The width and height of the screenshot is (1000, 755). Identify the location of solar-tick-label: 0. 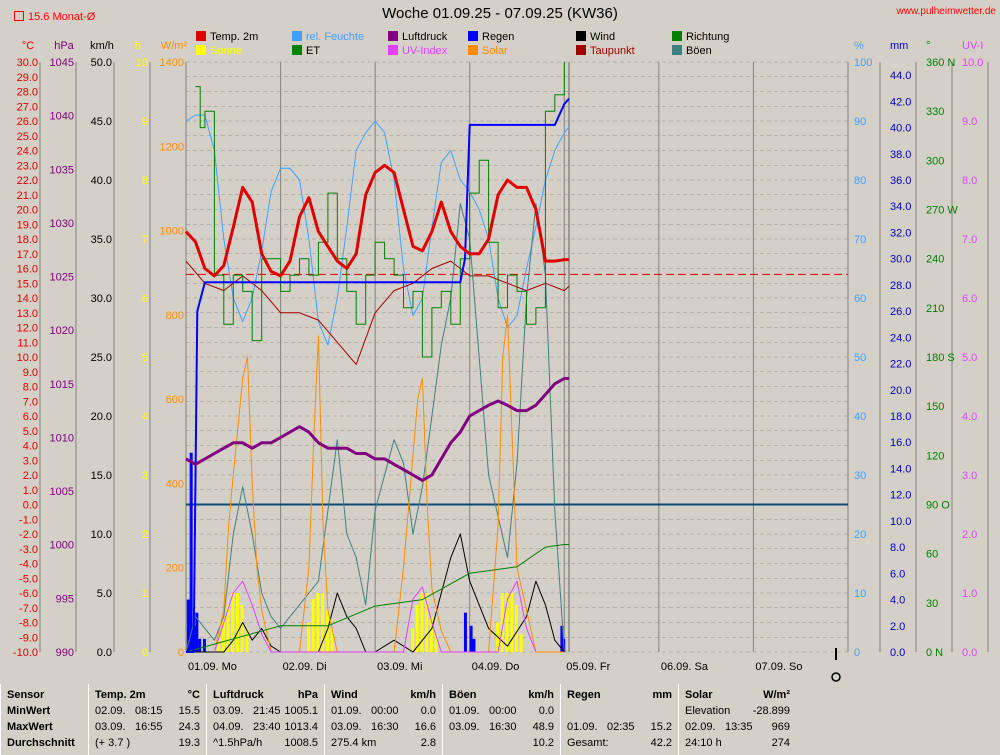
(181, 653).